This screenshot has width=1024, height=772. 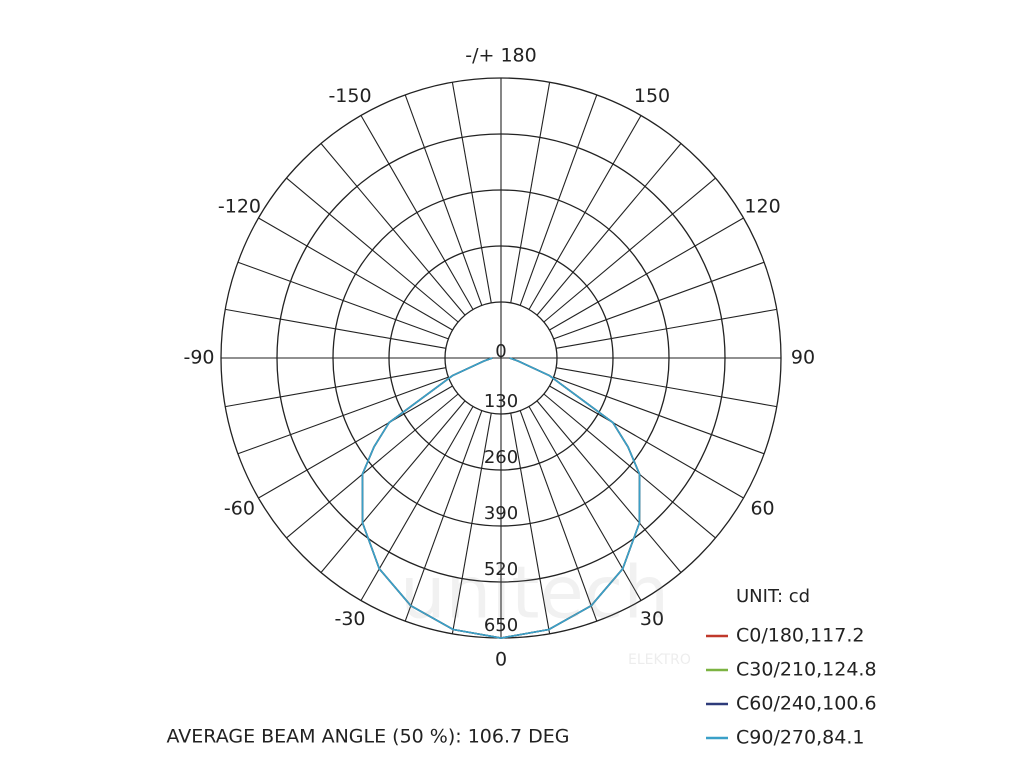 I want to click on angle-tick-label: 120, so click(x=762, y=207).